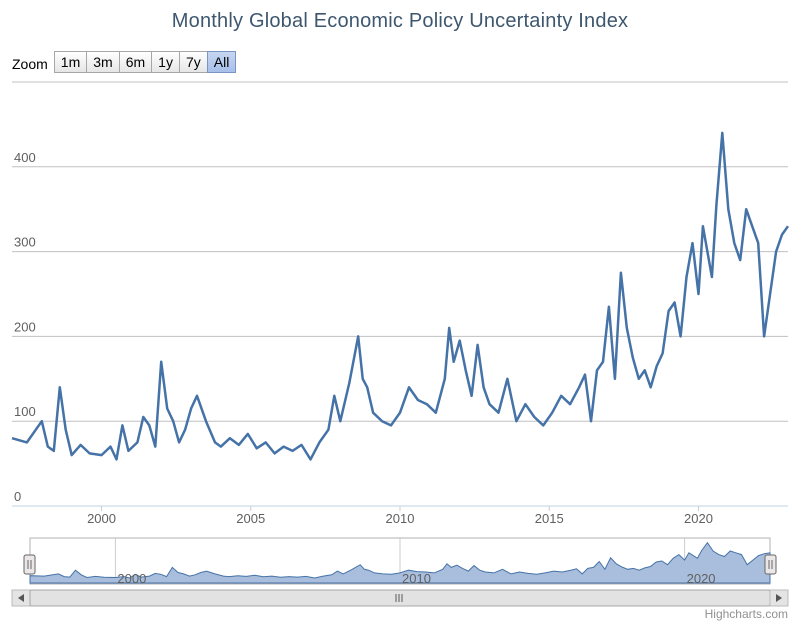 This screenshot has width=800, height=625. I want to click on zoom-button-1m: 1m, so click(70, 62).